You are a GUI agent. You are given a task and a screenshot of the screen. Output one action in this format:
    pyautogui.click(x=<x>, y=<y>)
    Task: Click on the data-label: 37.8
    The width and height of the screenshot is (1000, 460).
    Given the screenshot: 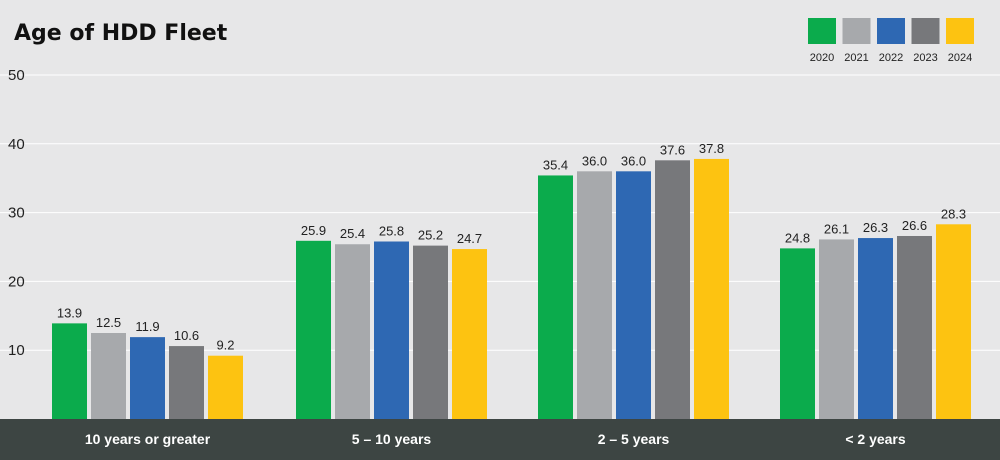 What is the action you would take?
    pyautogui.click(x=711, y=148)
    